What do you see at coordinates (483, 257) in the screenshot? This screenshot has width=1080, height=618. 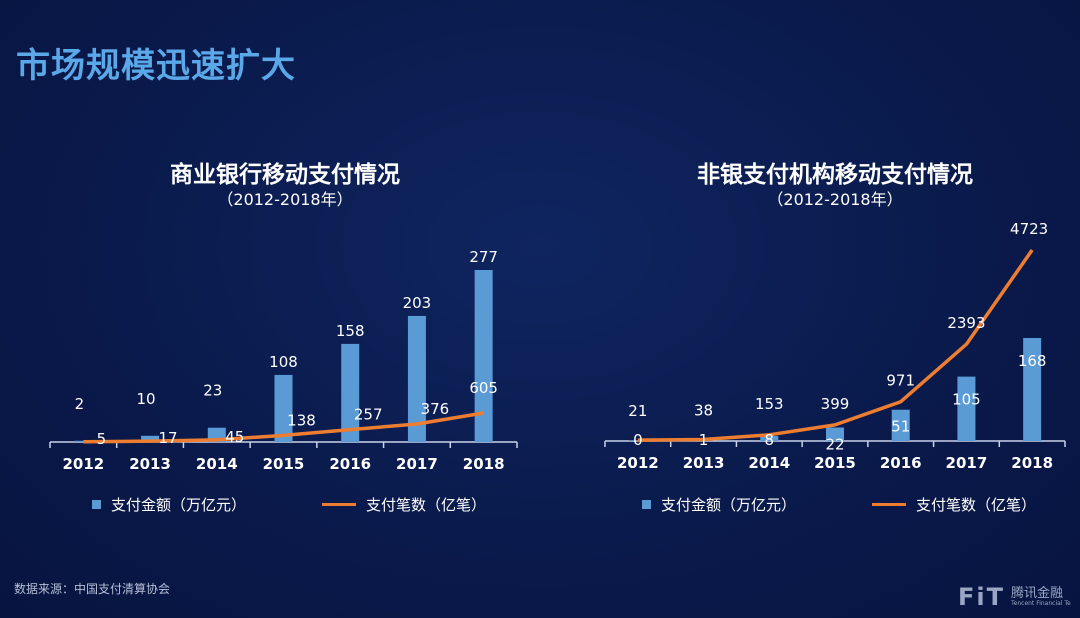 I see `bar-data-label: 277` at bounding box center [483, 257].